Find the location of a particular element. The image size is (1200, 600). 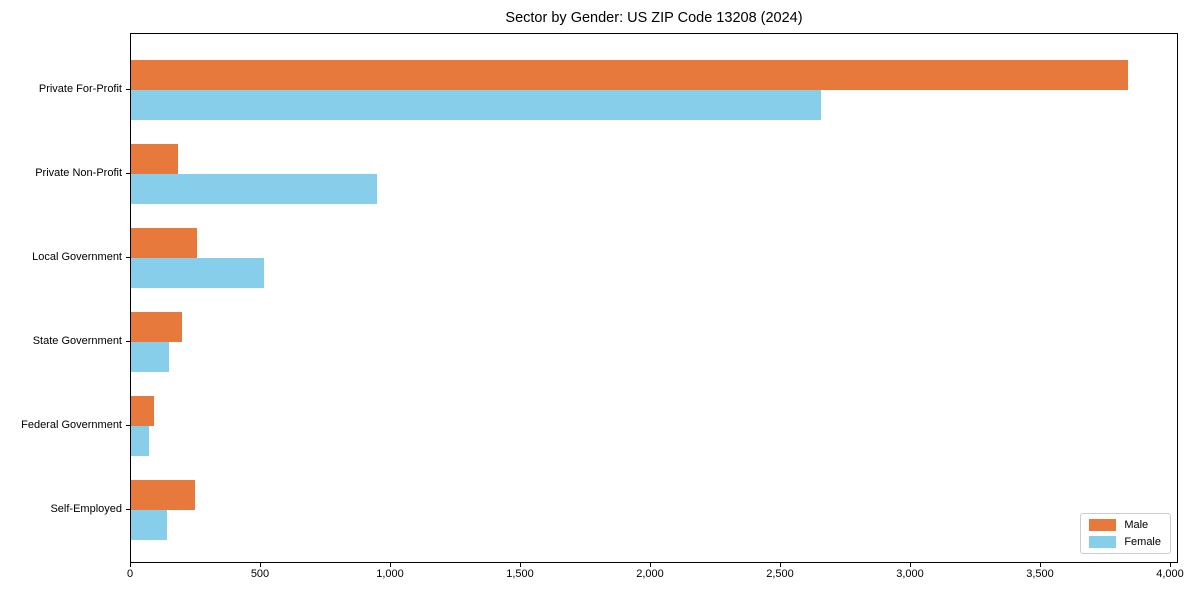

legend-label-female: Female is located at coordinates (1142, 542).